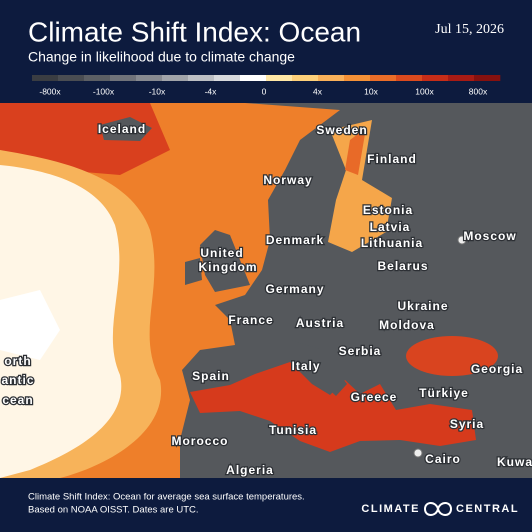 The height and width of the screenshot is (532, 532). Describe the element at coordinates (250, 320) in the screenshot. I see `place-label: France` at that location.